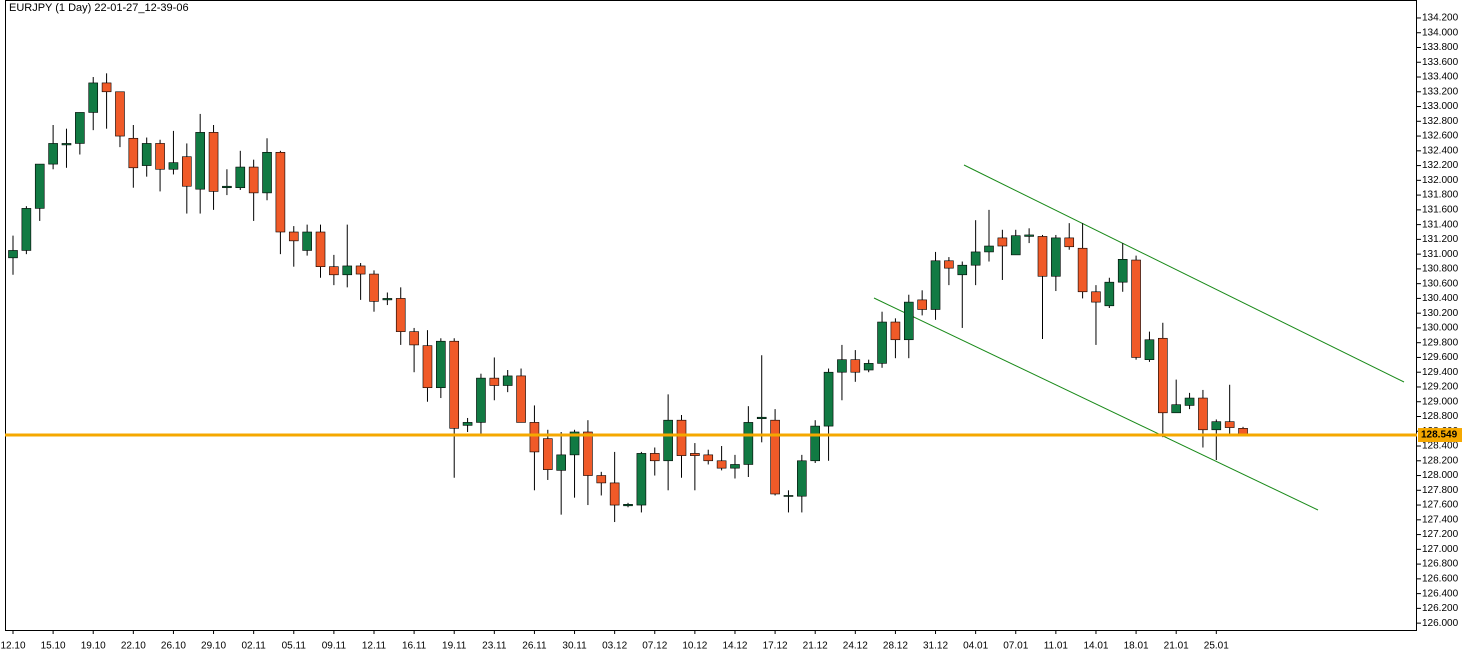  What do you see at coordinates (1440, 505) in the screenshot?
I see `y-tick-label: 127.600` at bounding box center [1440, 505].